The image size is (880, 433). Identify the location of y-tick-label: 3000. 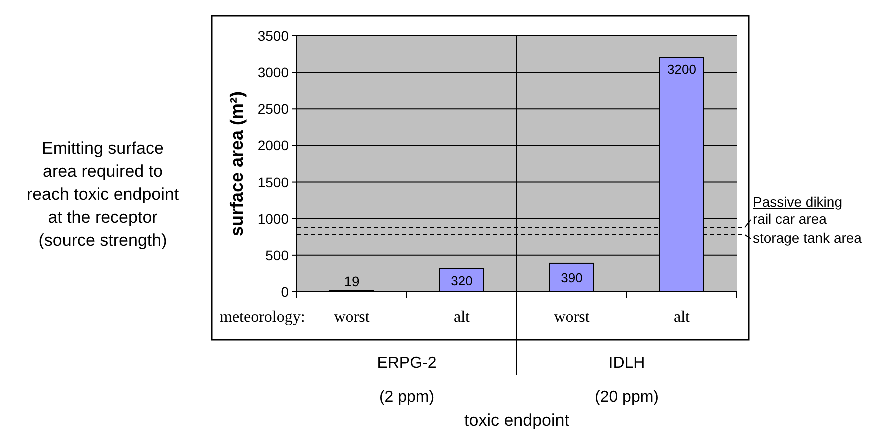
(274, 72).